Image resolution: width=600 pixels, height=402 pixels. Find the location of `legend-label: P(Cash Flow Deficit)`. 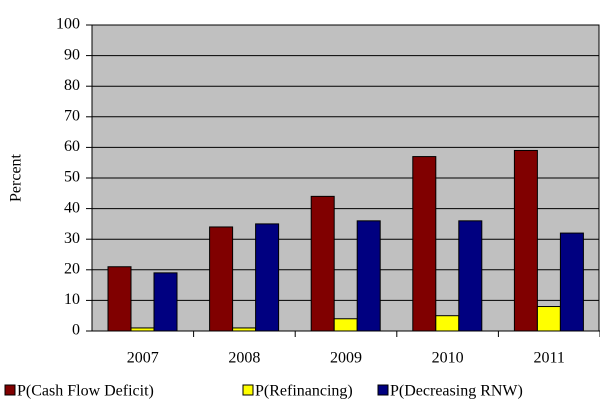

legend-label: P(Cash Flow Deficit) is located at coordinates (85, 391).